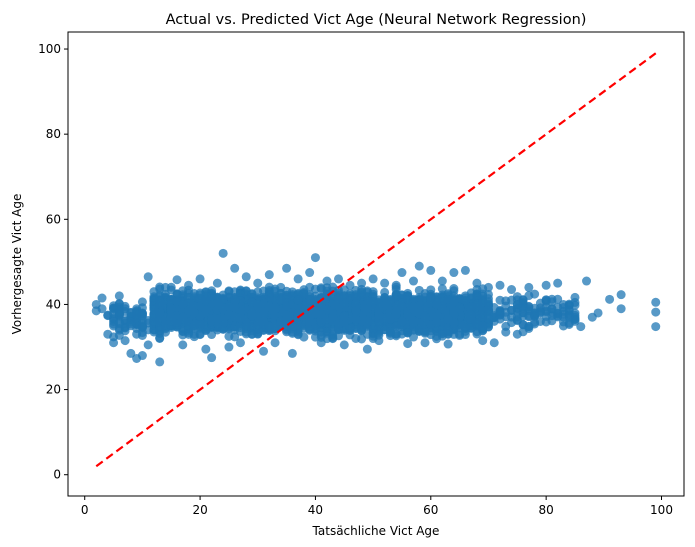 The height and width of the screenshot is (547, 695). Describe the element at coordinates (199, 510) in the screenshot. I see `x-tick-label: 20` at that location.